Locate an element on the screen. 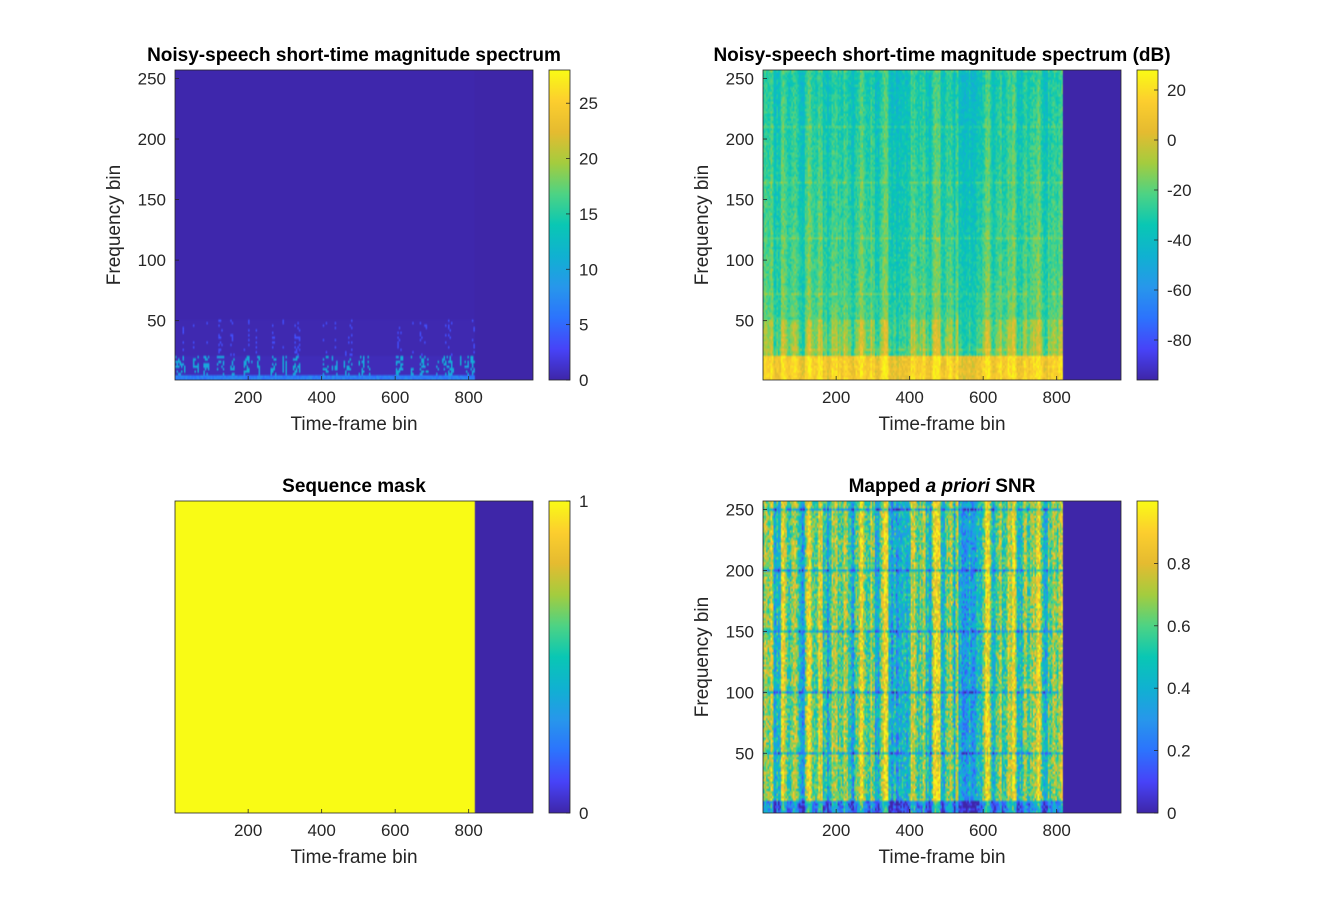 The width and height of the screenshot is (1336, 918). colorbar-tick-label: 1 is located at coordinates (583, 501).